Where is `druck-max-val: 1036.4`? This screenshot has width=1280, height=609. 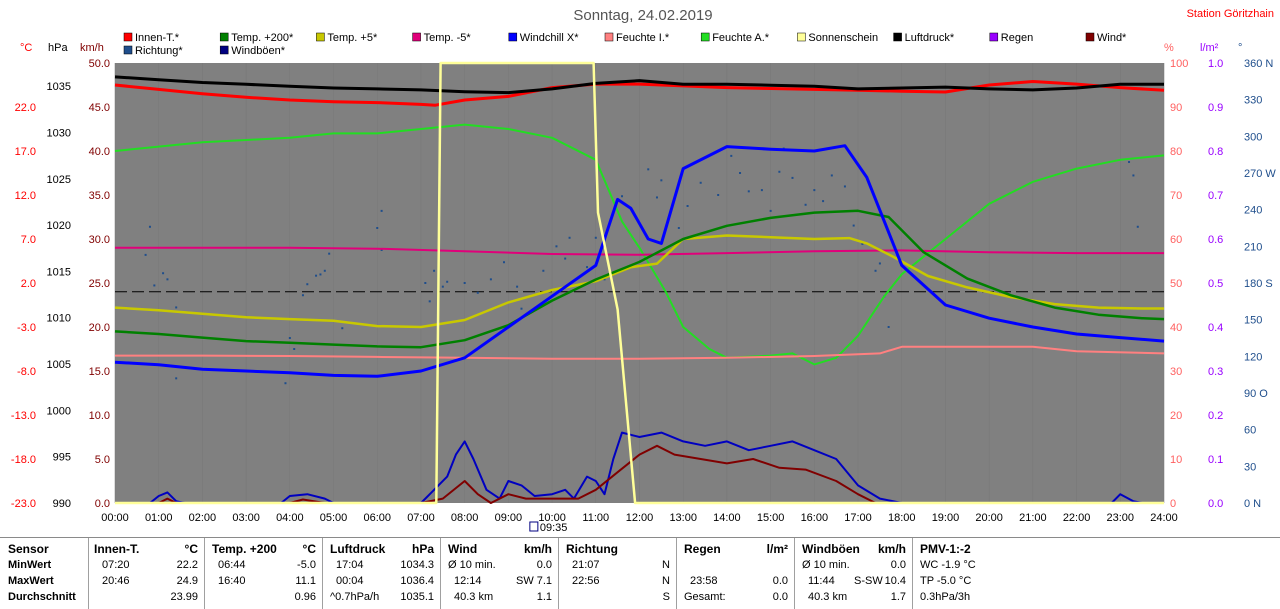 druck-max-val: 1036.4 is located at coordinates (417, 581).